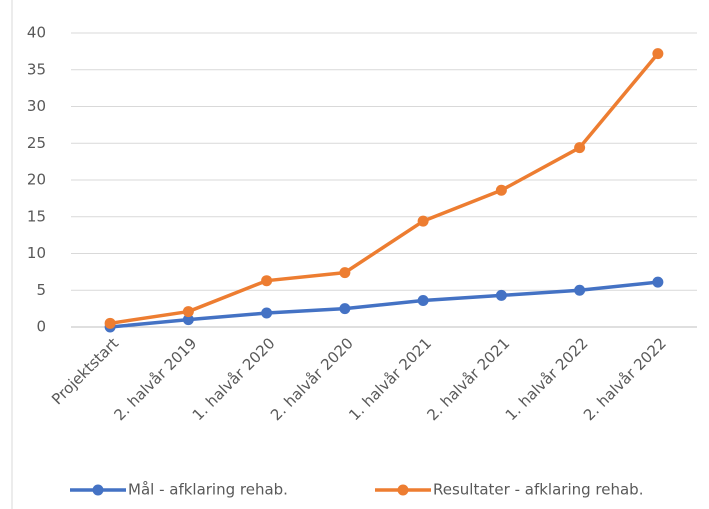 Image resolution: width=709 pixels, height=509 pixels. I want to click on y-tick-label: 25, so click(36, 143).